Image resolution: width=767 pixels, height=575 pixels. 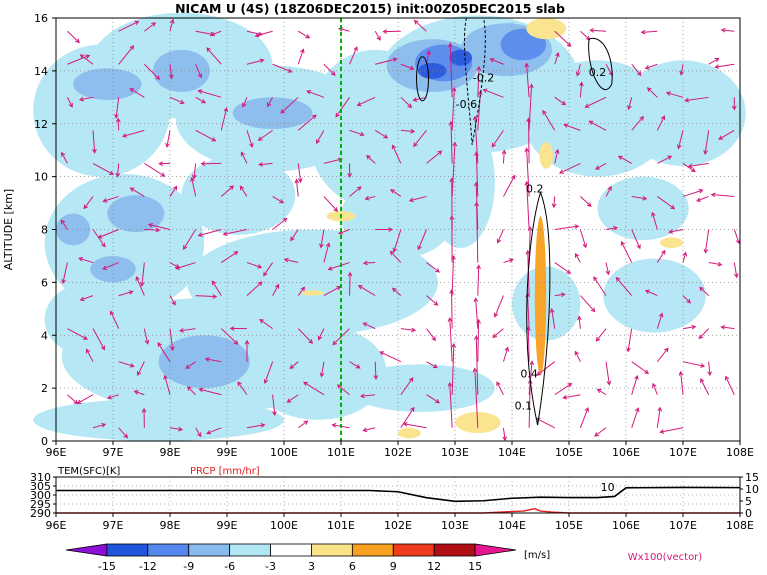 What do you see at coordinates (41, 177) in the screenshot?
I see `y-tick-label: 10` at bounding box center [41, 177].